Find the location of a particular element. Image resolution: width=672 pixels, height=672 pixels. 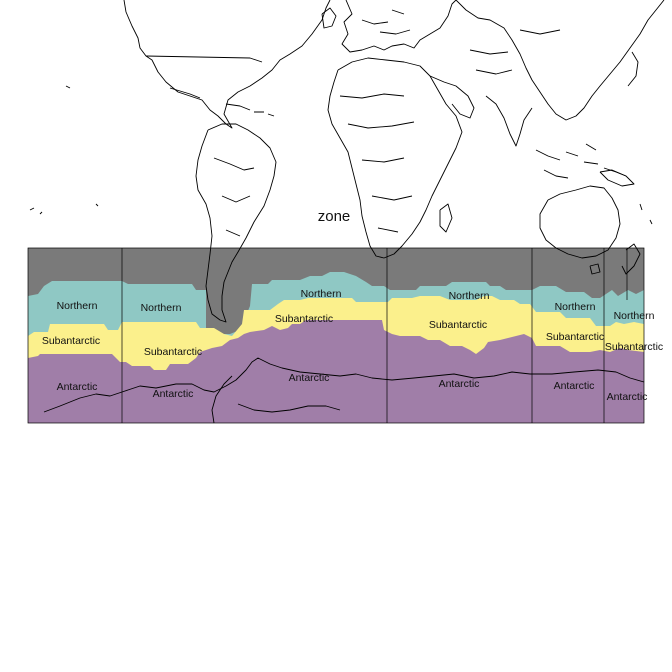

africa-border is located at coordinates (377, 163).